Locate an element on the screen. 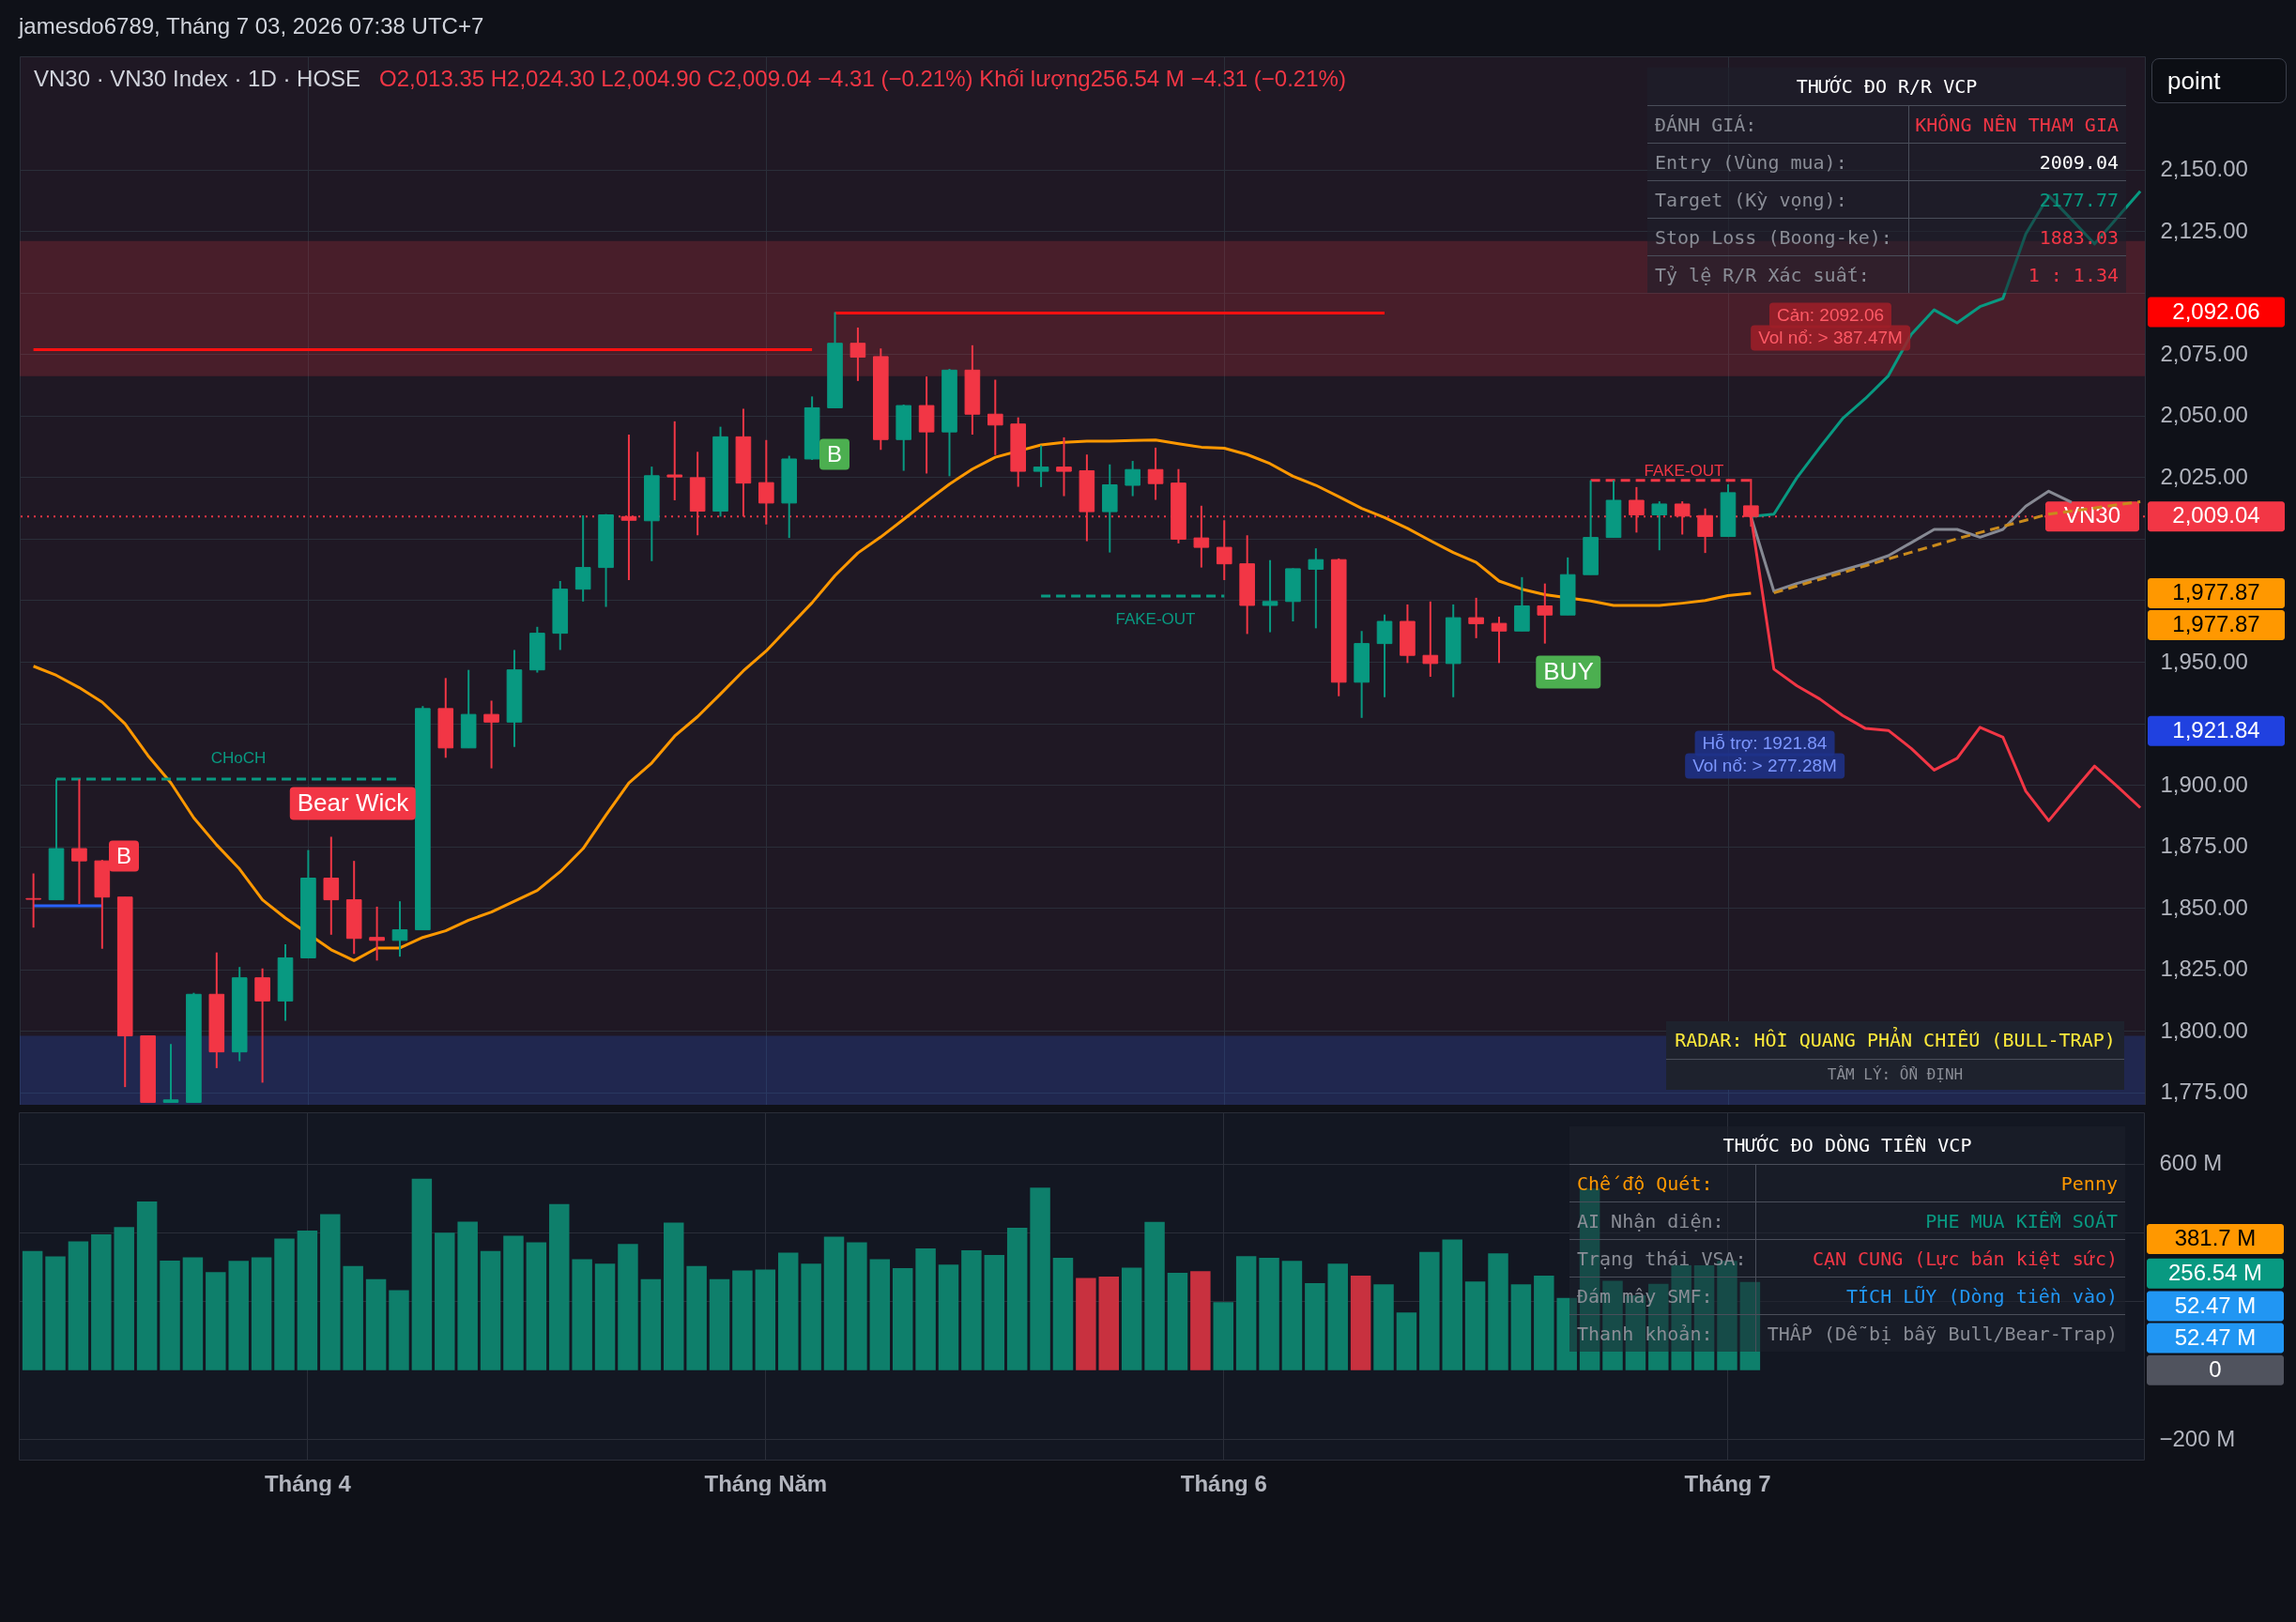 Image resolution: width=2296 pixels, height=1622 pixels. y-tick-label: 1,775.00 is located at coordinates (2204, 1092).